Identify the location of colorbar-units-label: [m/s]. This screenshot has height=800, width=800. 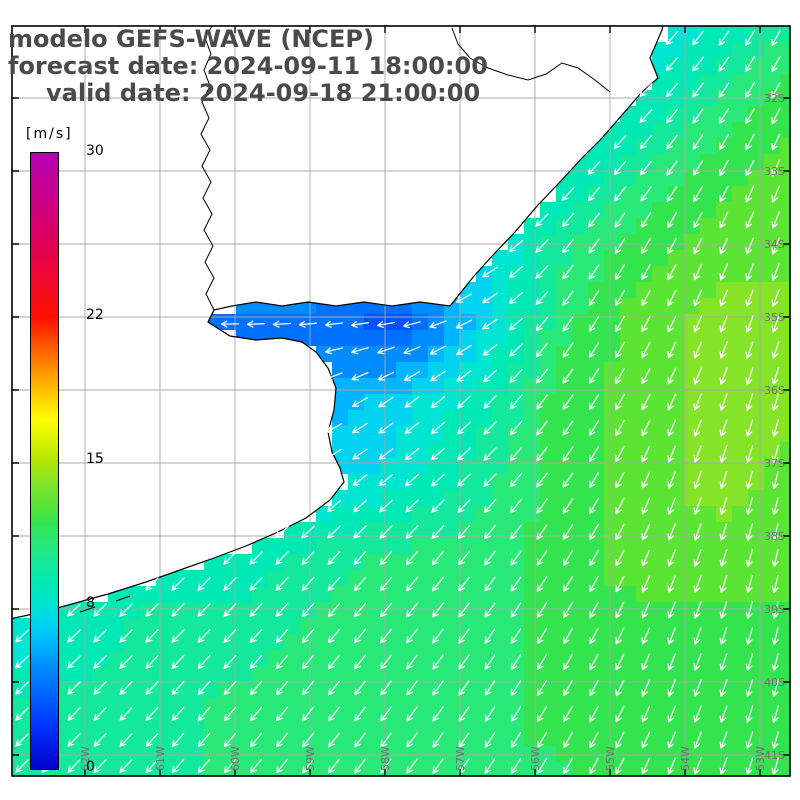
(49, 134).